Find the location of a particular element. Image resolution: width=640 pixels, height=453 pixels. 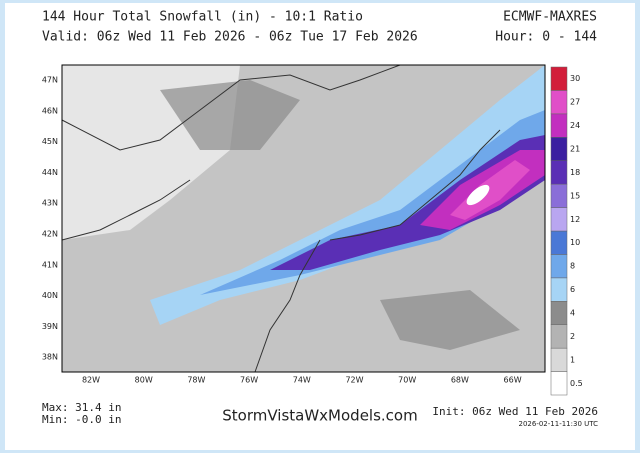

site: StormVistaWxModels.com is located at coordinates (319, 416).